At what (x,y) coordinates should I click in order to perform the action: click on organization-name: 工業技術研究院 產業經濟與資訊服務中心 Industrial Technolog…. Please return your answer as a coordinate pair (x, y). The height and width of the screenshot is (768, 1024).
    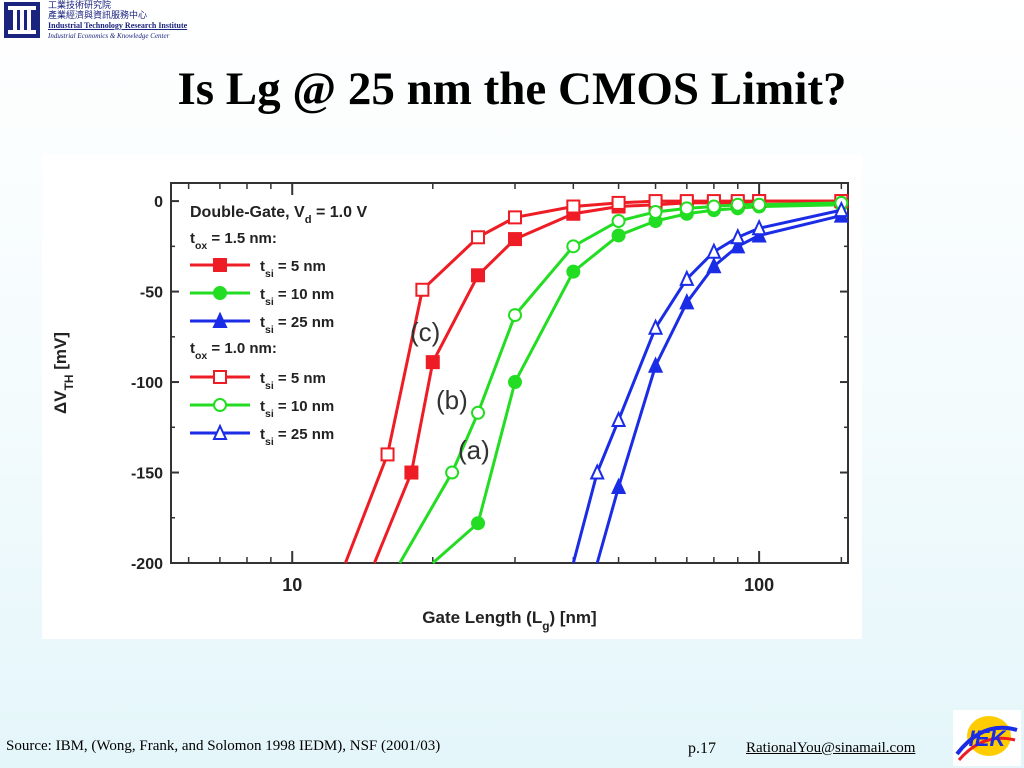
    Looking at the image, I should click on (117, 21).